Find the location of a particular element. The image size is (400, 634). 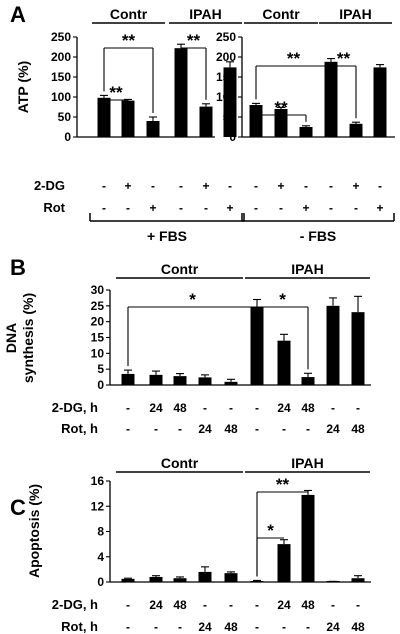

y-axis-label: Apoptosis (%) is located at coordinates (34, 531).